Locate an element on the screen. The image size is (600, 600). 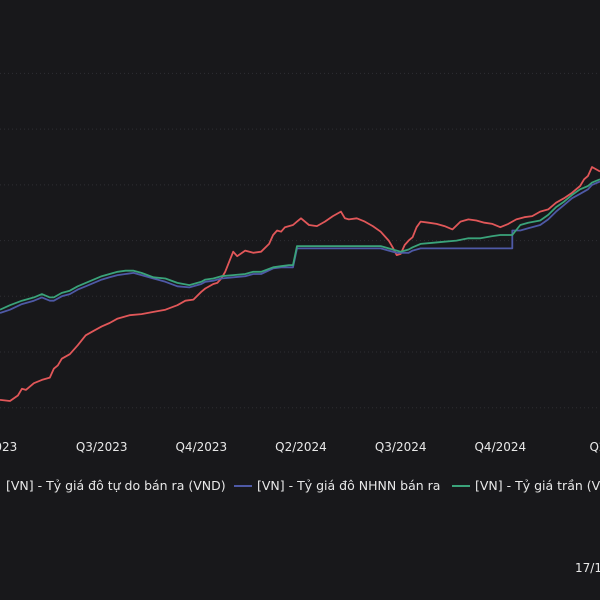
x-tick-label: 2023 is located at coordinates (8, 447).